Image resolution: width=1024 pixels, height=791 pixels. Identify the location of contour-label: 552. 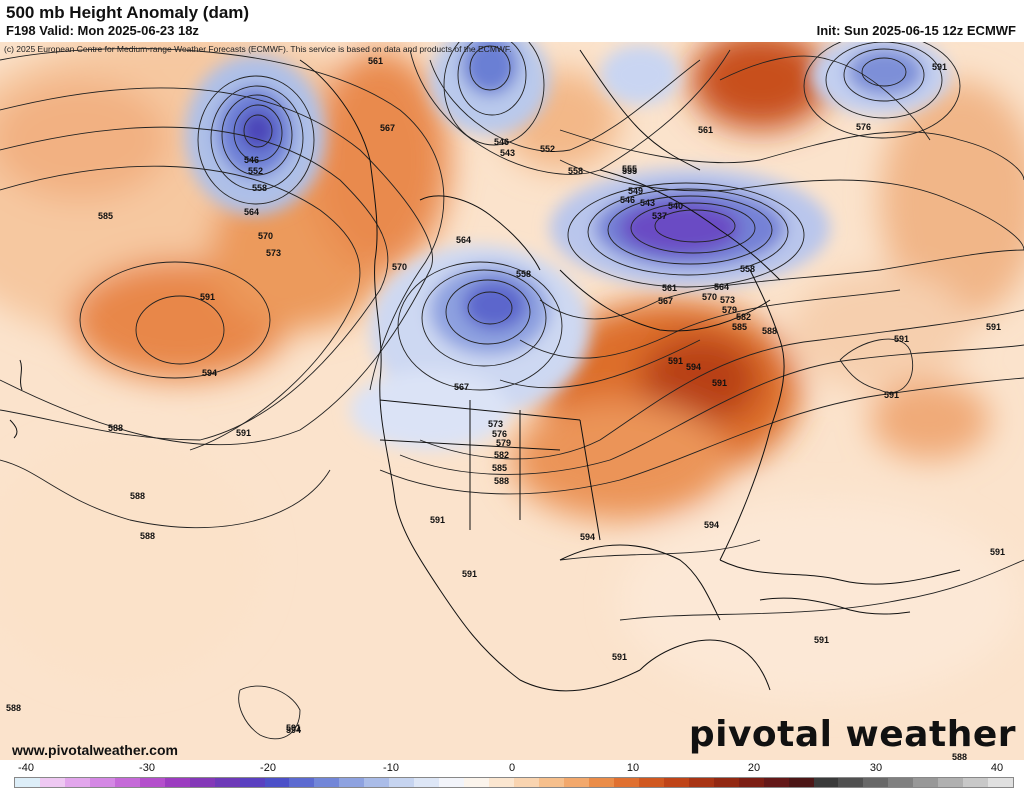
(547, 149).